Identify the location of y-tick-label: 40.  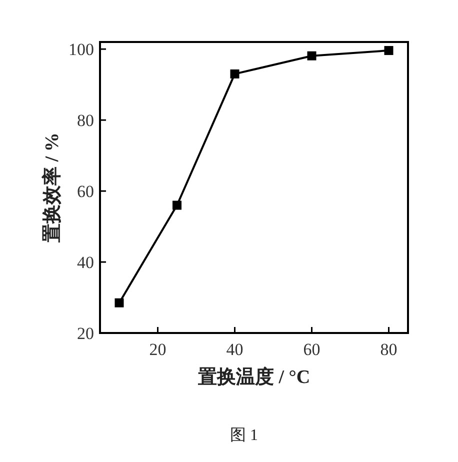
(85, 262).